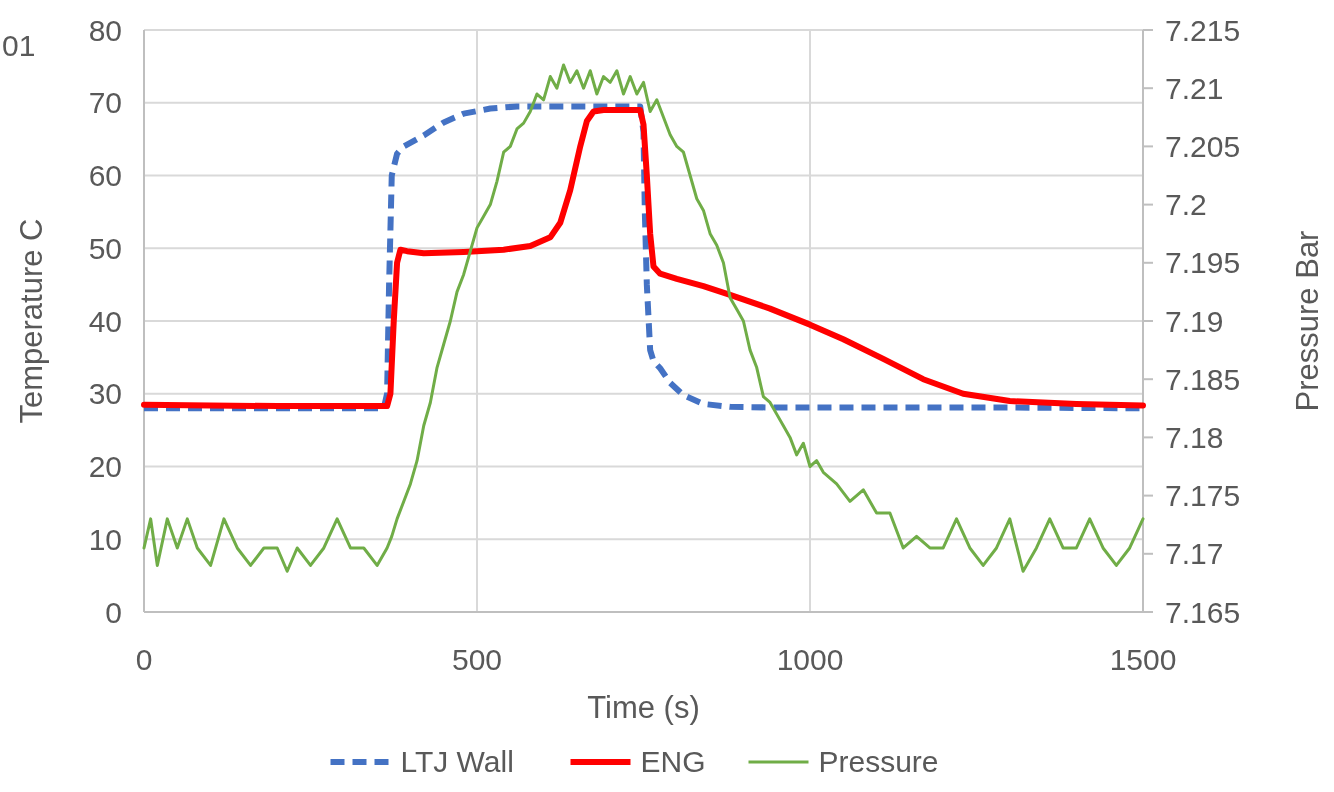  Describe the element at coordinates (105, 248) in the screenshot. I see `y-tick-label: 50` at that location.